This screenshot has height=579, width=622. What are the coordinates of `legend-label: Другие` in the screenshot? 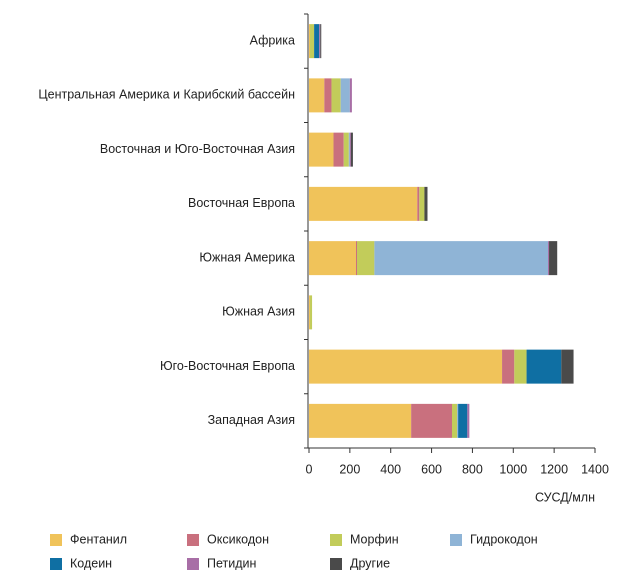 It's located at (370, 563).